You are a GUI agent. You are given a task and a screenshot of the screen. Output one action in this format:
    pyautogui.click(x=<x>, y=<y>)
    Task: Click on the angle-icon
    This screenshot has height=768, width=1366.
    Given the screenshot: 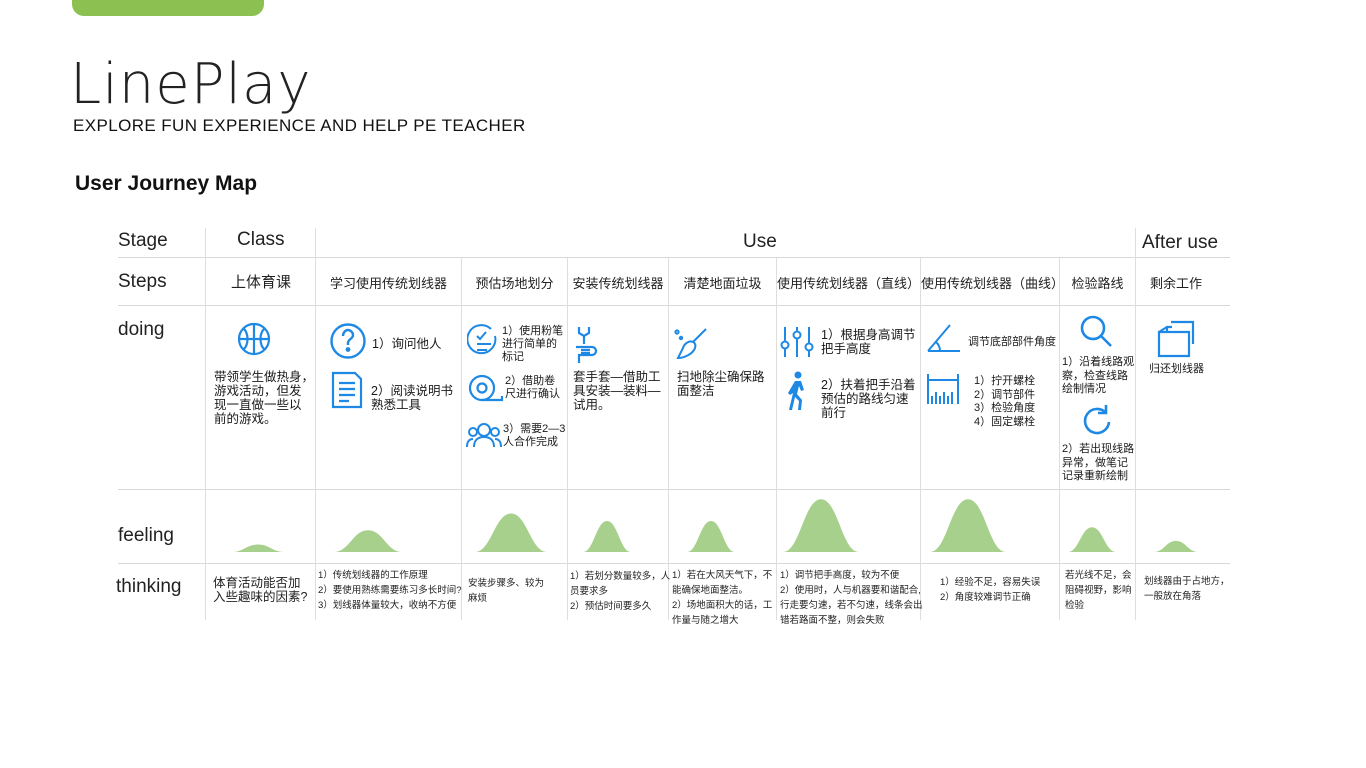 What is the action you would take?
    pyautogui.click(x=944, y=338)
    